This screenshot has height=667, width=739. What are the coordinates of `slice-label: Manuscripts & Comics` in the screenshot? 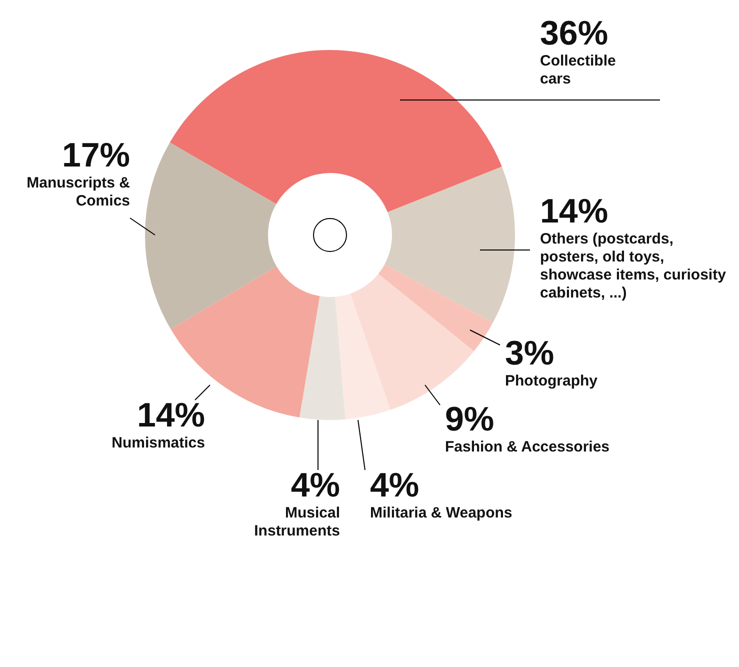 It's located at (78, 192).